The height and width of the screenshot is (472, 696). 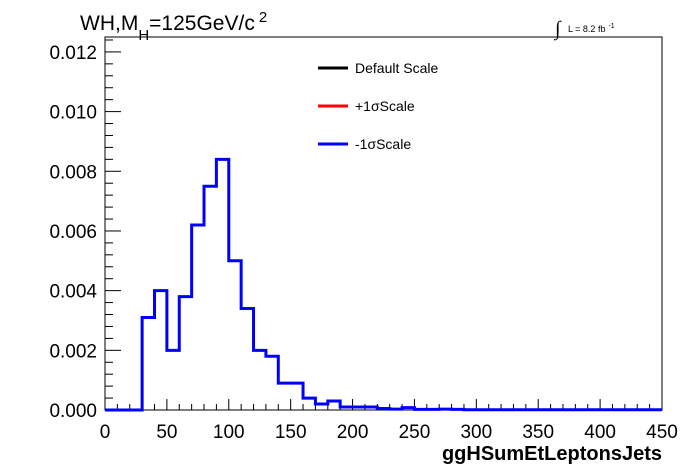 What do you see at coordinates (263, 17) in the screenshot?
I see `chart-title-superscript: 2` at bounding box center [263, 17].